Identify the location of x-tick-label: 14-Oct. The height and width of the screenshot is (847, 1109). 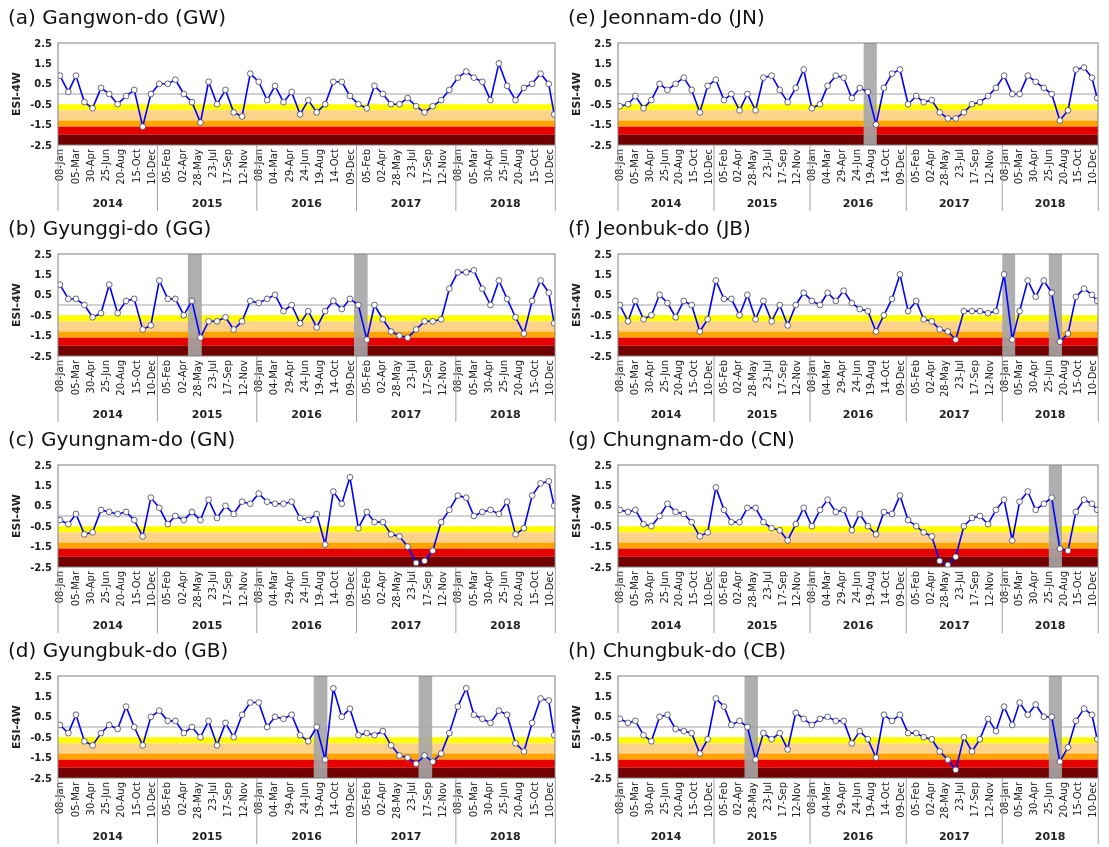
(885, 165).